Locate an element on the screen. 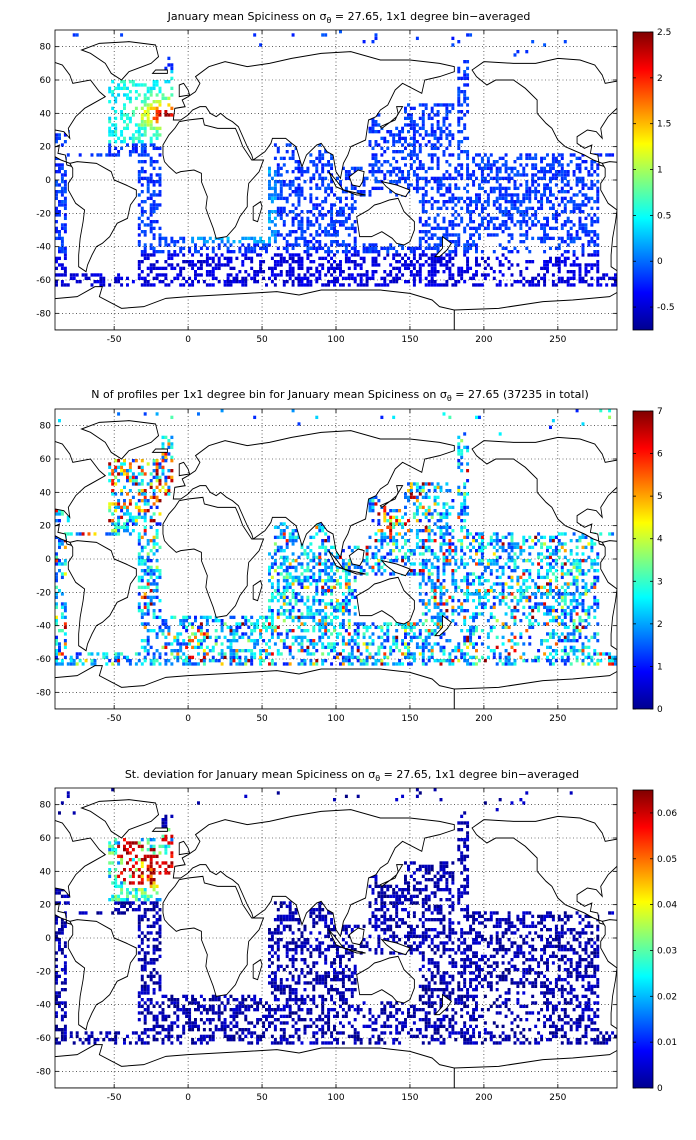 This screenshot has width=696, height=1140. colorbar-tick-label: 0.5 is located at coordinates (664, 216).